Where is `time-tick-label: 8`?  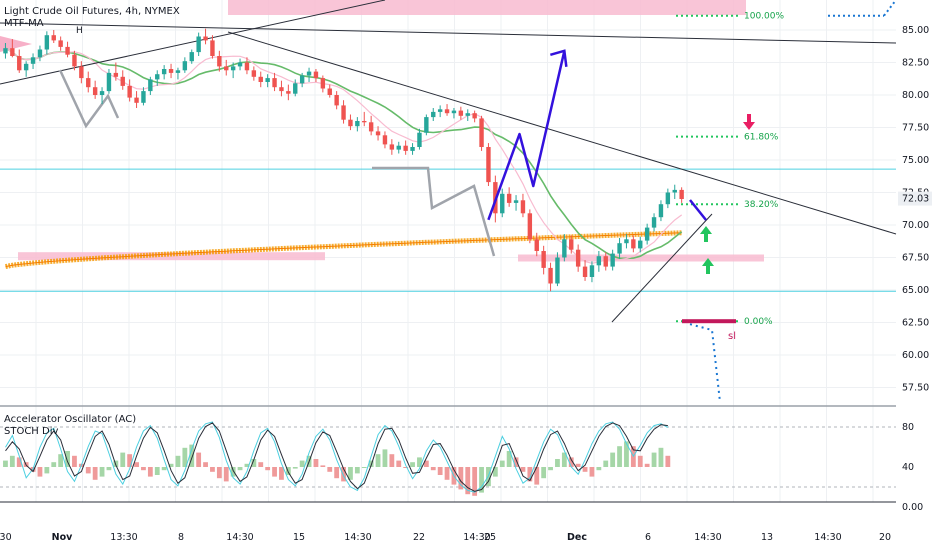 time-tick-label: 8 is located at coordinates (181, 537).